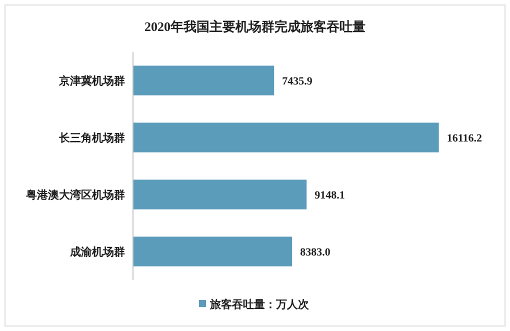 This screenshot has height=331, width=510. What do you see at coordinates (329, 196) in the screenshot?
I see `data-label: 9148.1` at bounding box center [329, 196].